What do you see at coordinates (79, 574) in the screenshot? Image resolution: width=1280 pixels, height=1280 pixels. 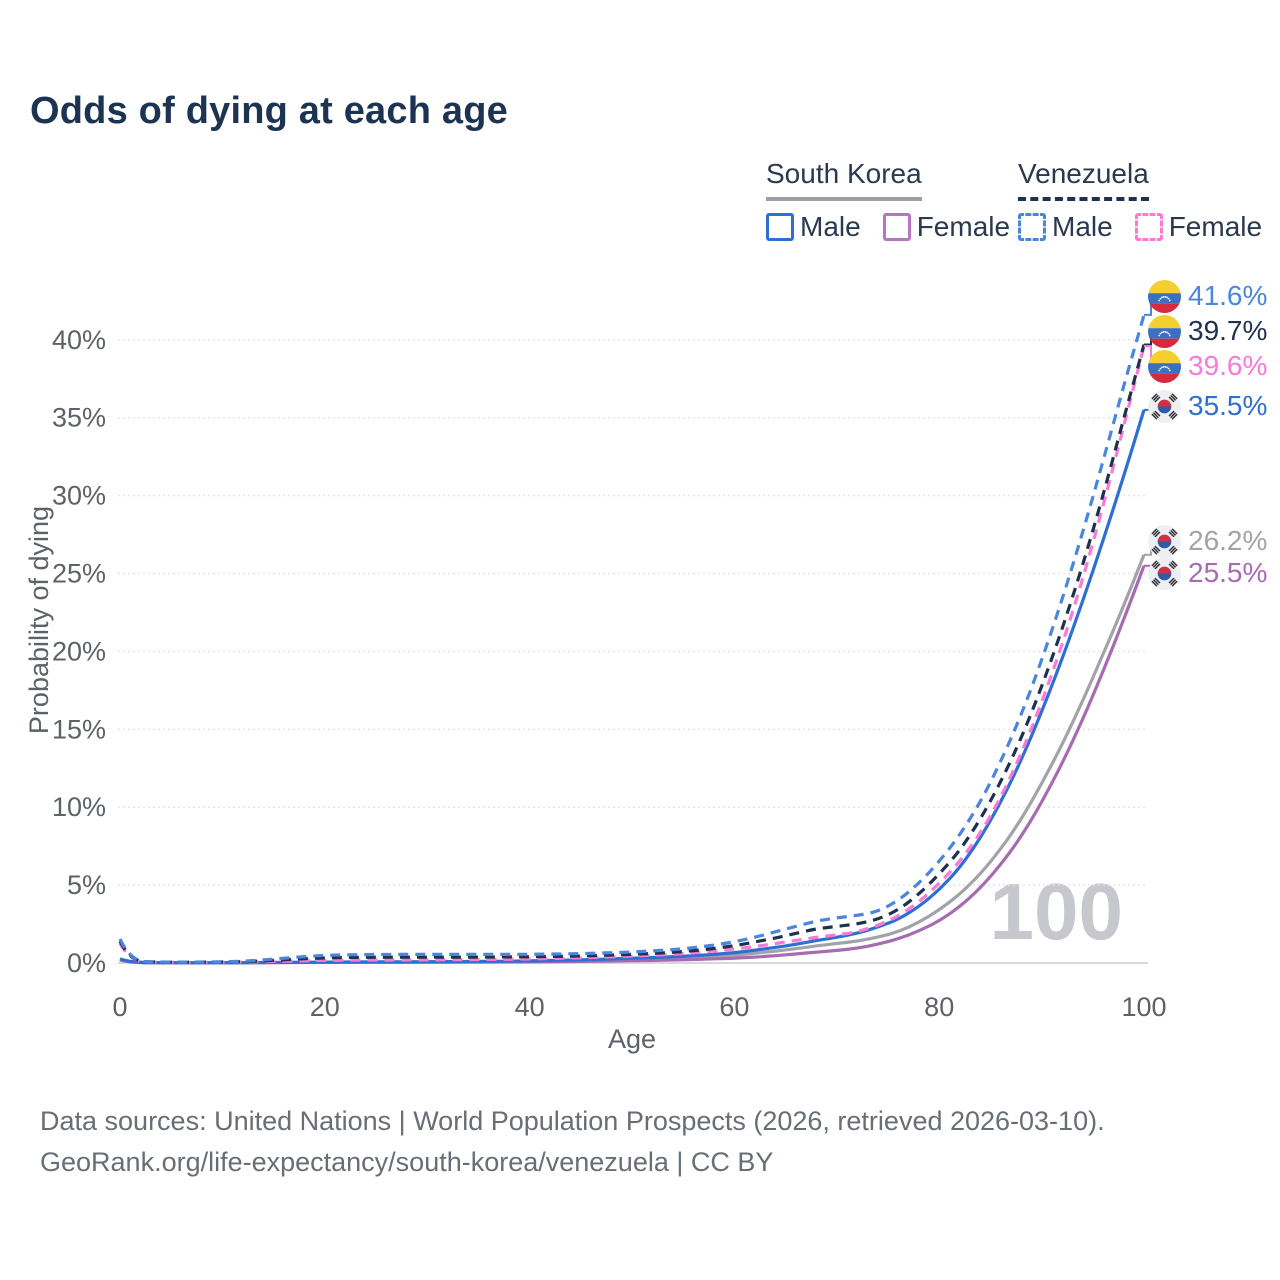 I see `y-tick-label: 25%` at bounding box center [79, 574].